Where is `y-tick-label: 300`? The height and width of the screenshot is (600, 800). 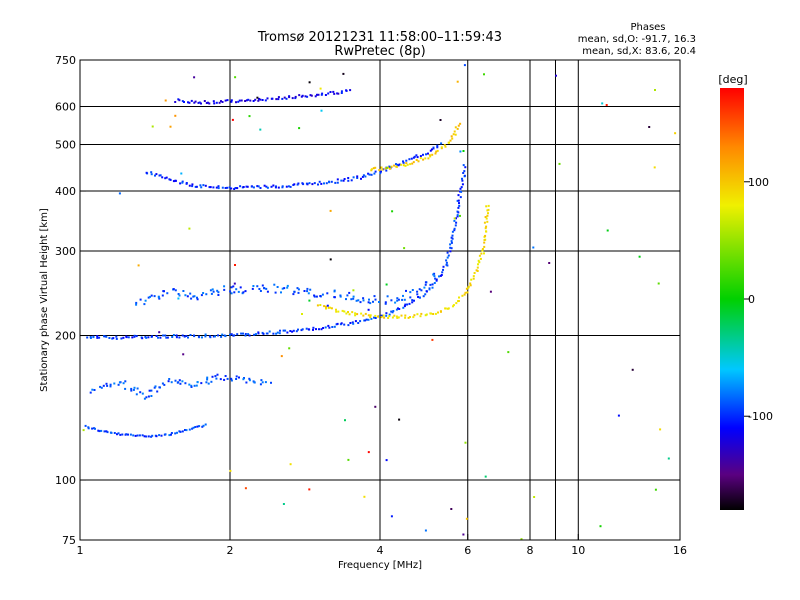
y-tick-label: 300 is located at coordinates (65, 251).